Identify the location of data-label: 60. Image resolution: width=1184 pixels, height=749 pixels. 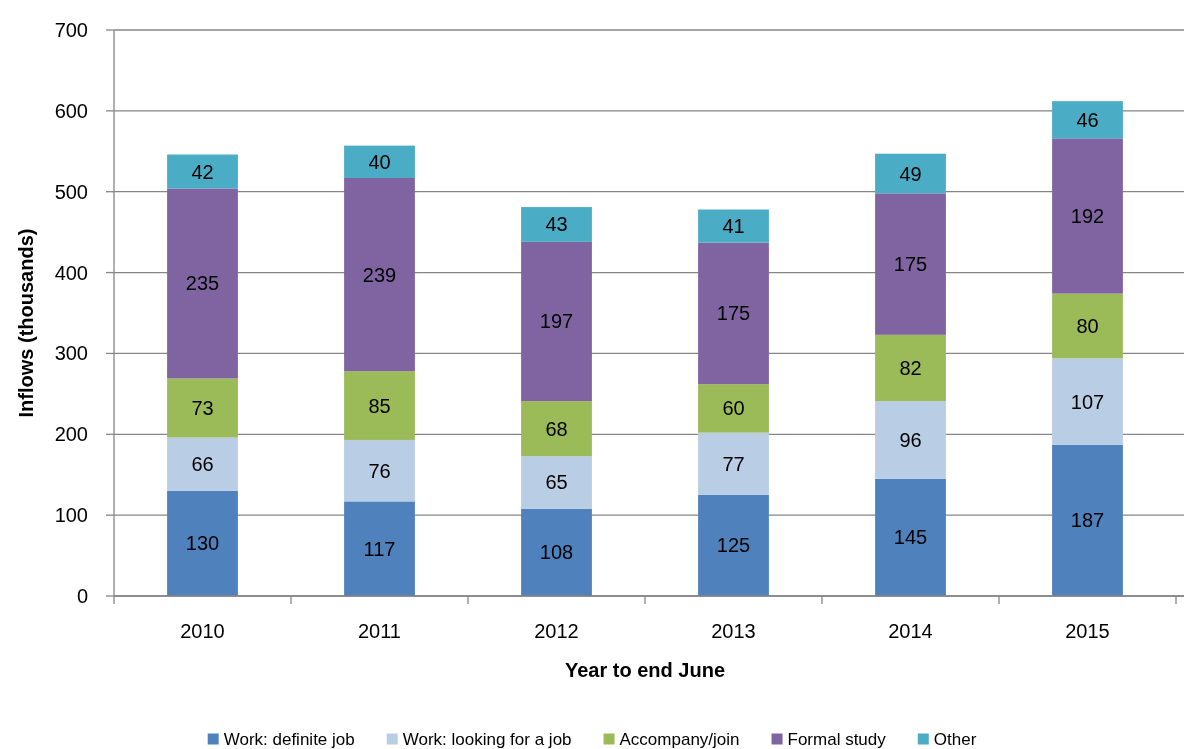
(733, 408).